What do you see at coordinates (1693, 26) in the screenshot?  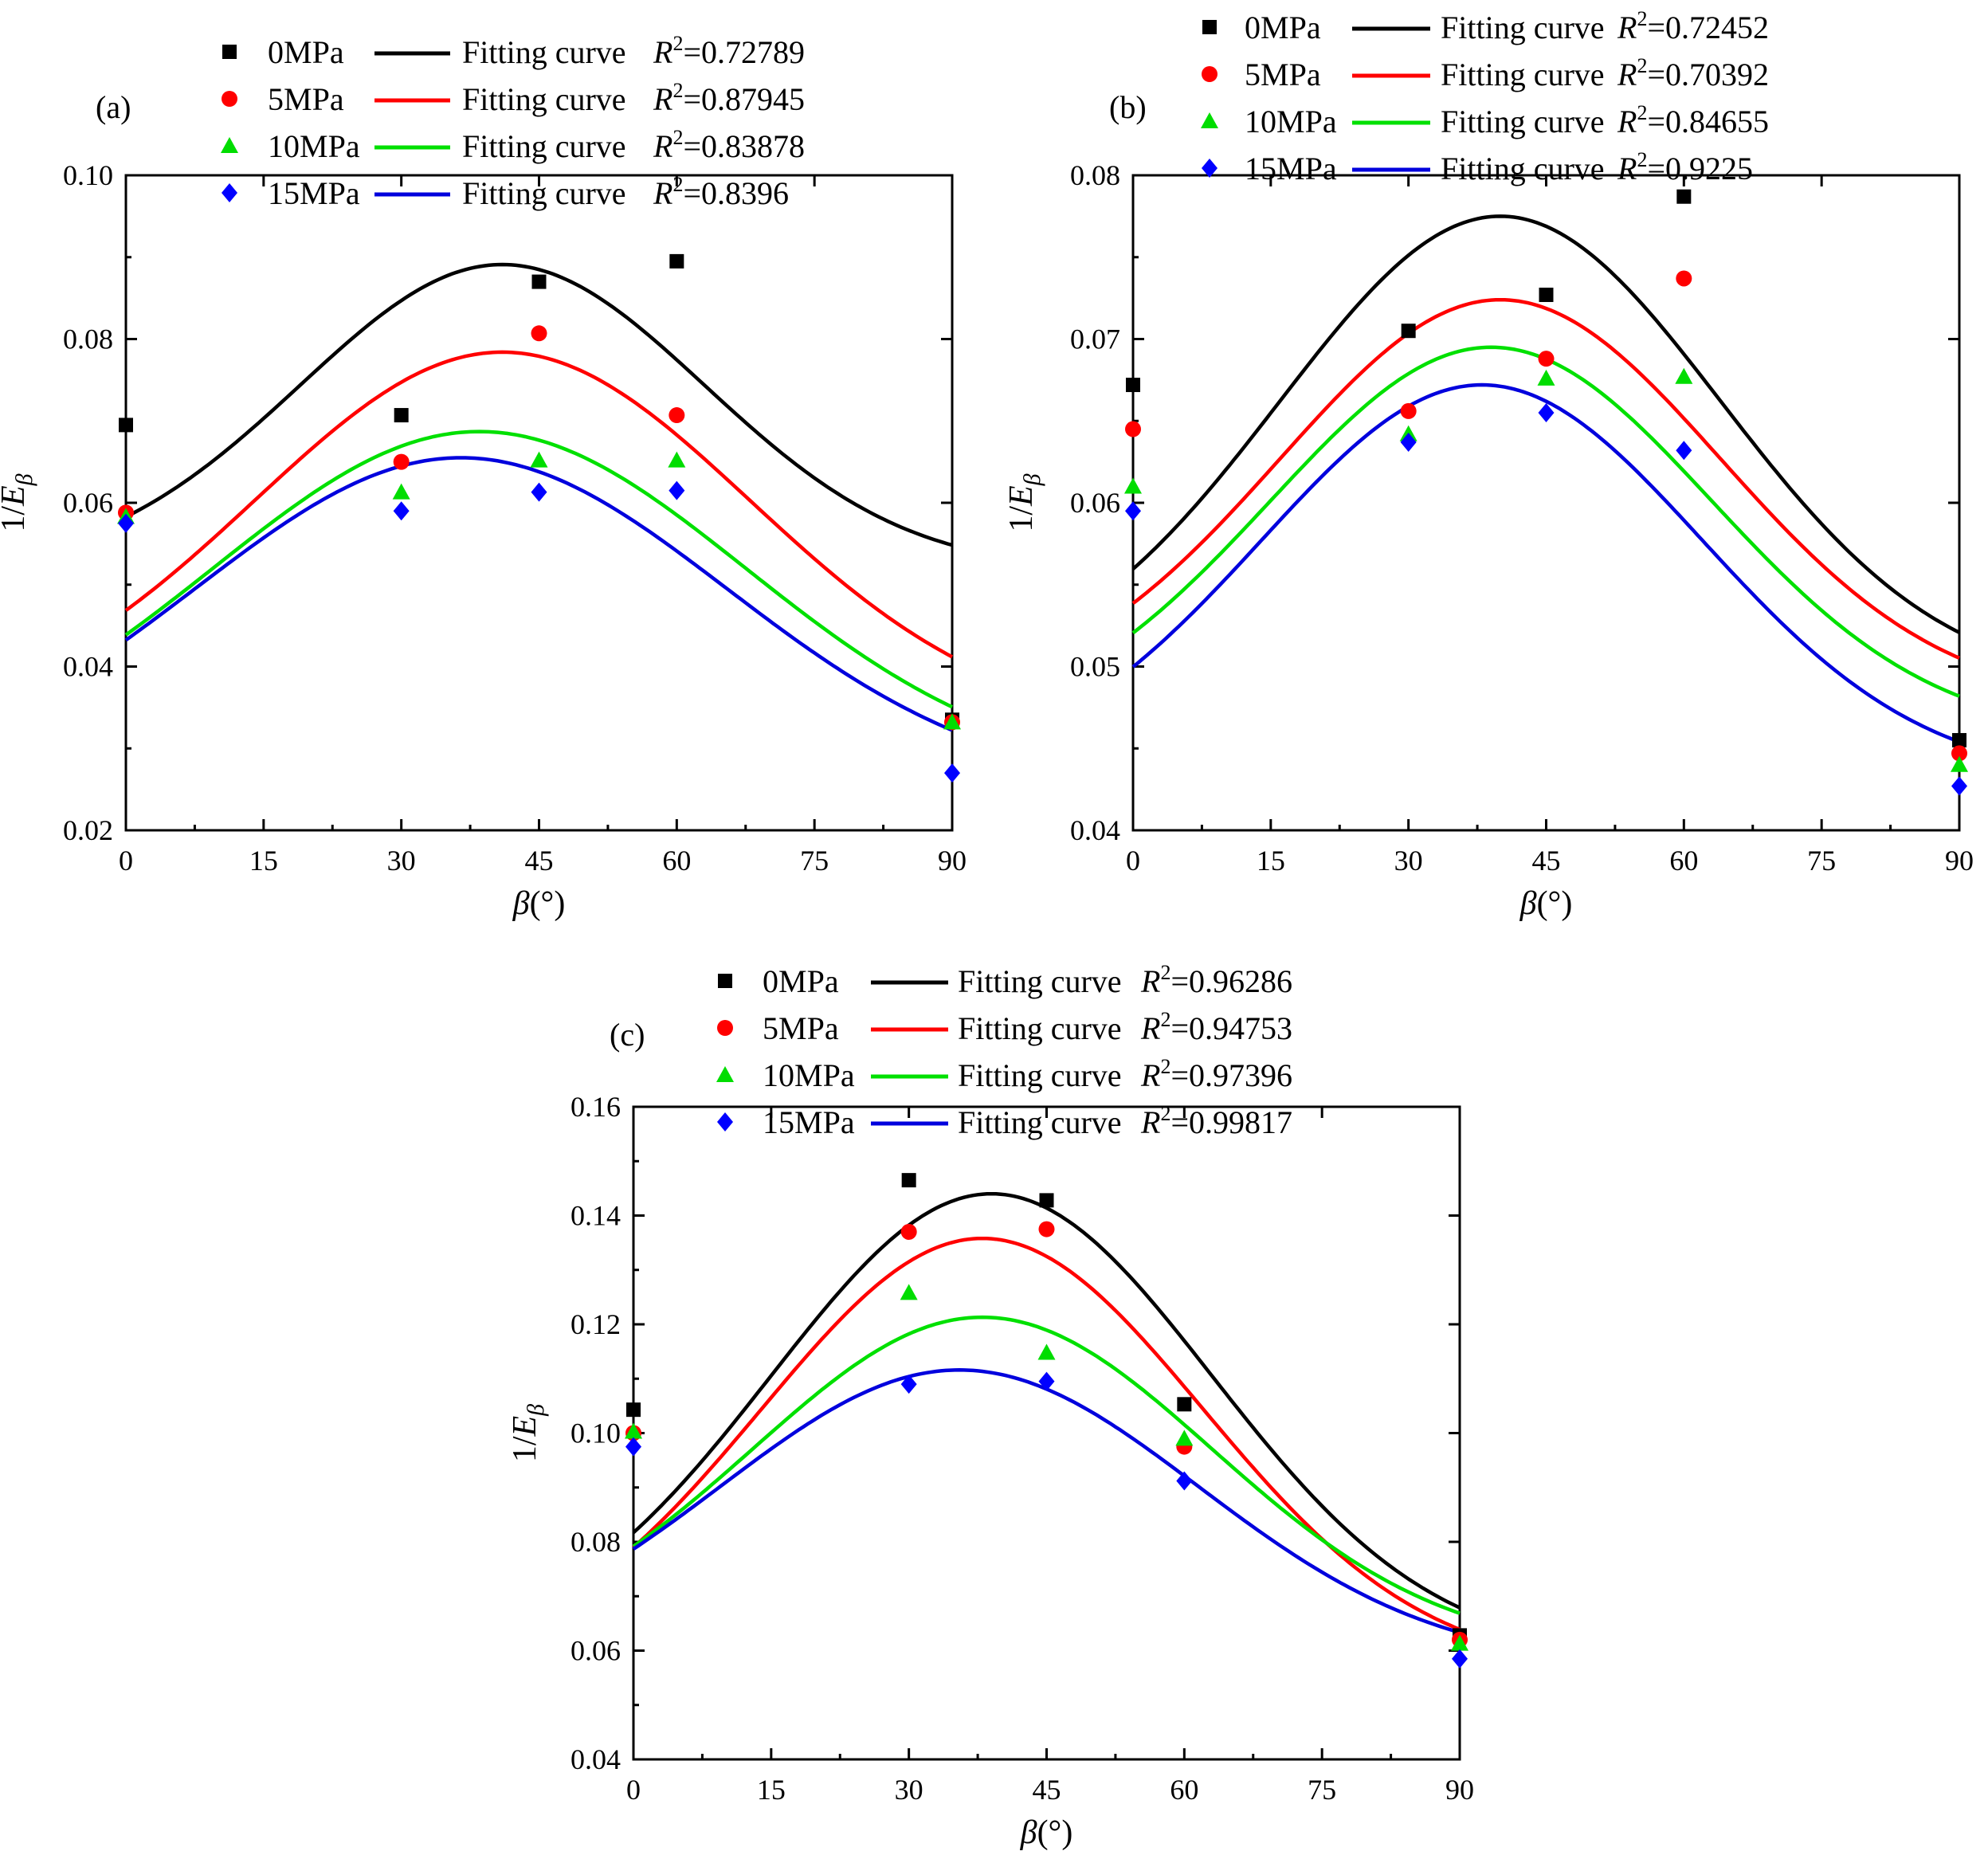 I see `legend-r2: R2=0.72452` at bounding box center [1693, 26].